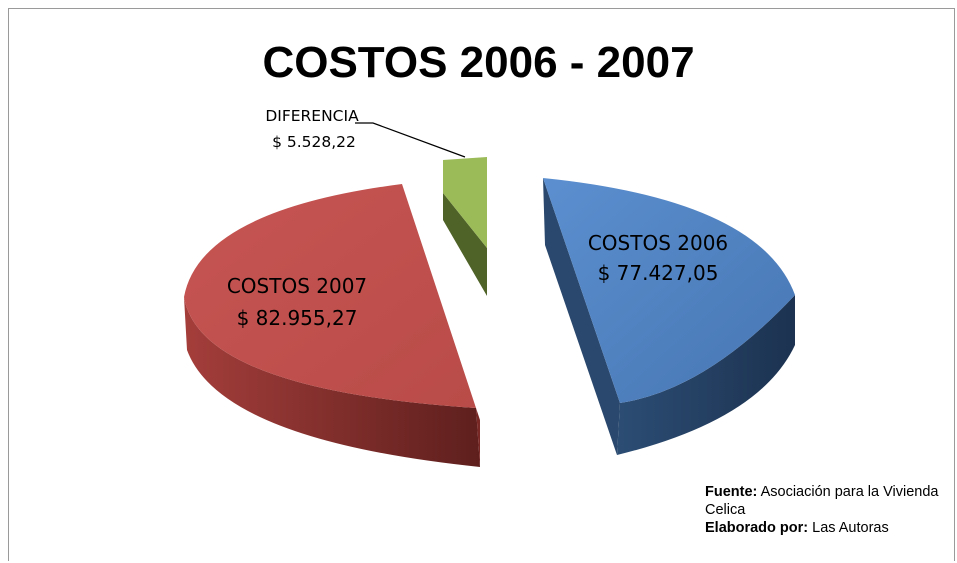 This screenshot has width=957, height=563. What do you see at coordinates (581, 316) in the screenshot?
I see `slice-costos-2006-cut` at bounding box center [581, 316].